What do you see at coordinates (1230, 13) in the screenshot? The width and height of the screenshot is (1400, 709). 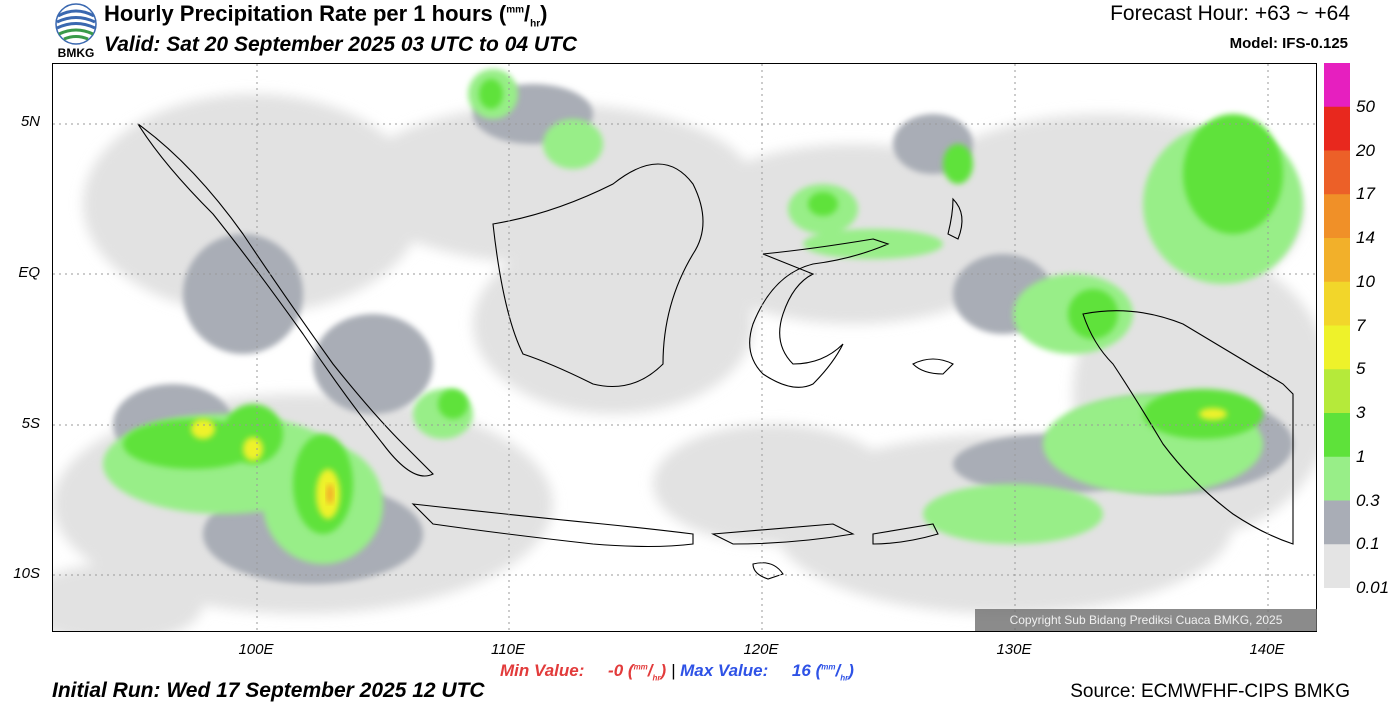 I see `forecast-hour: Forecast Hour: +63 ~ +64` at bounding box center [1230, 13].